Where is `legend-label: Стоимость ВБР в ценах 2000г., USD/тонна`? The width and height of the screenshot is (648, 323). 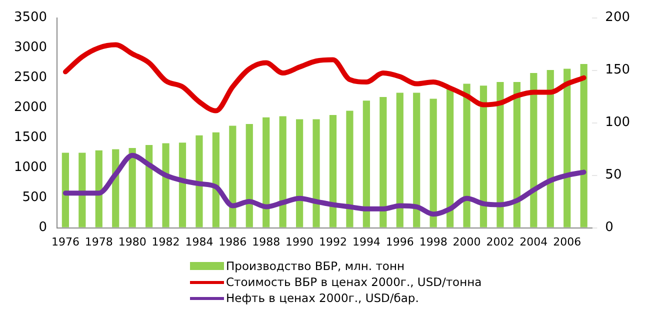 legend-label: Стоимость ВБР в ценах 2000г., USD/тонна is located at coordinates (354, 282).